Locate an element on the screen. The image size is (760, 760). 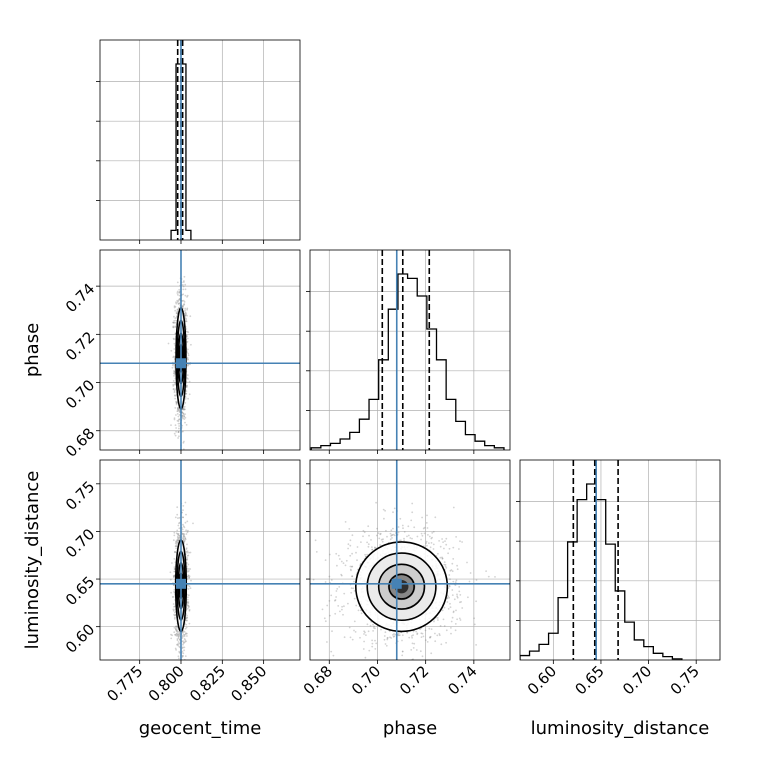
histogram-luminosity_distance is located at coordinates (601, 571).